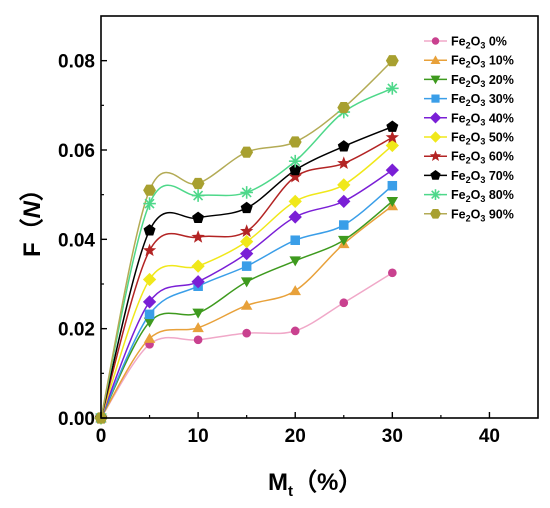 The width and height of the screenshot is (550, 508). Describe the element at coordinates (149, 322) in the screenshot. I see `data-point-s2-p1` at that location.